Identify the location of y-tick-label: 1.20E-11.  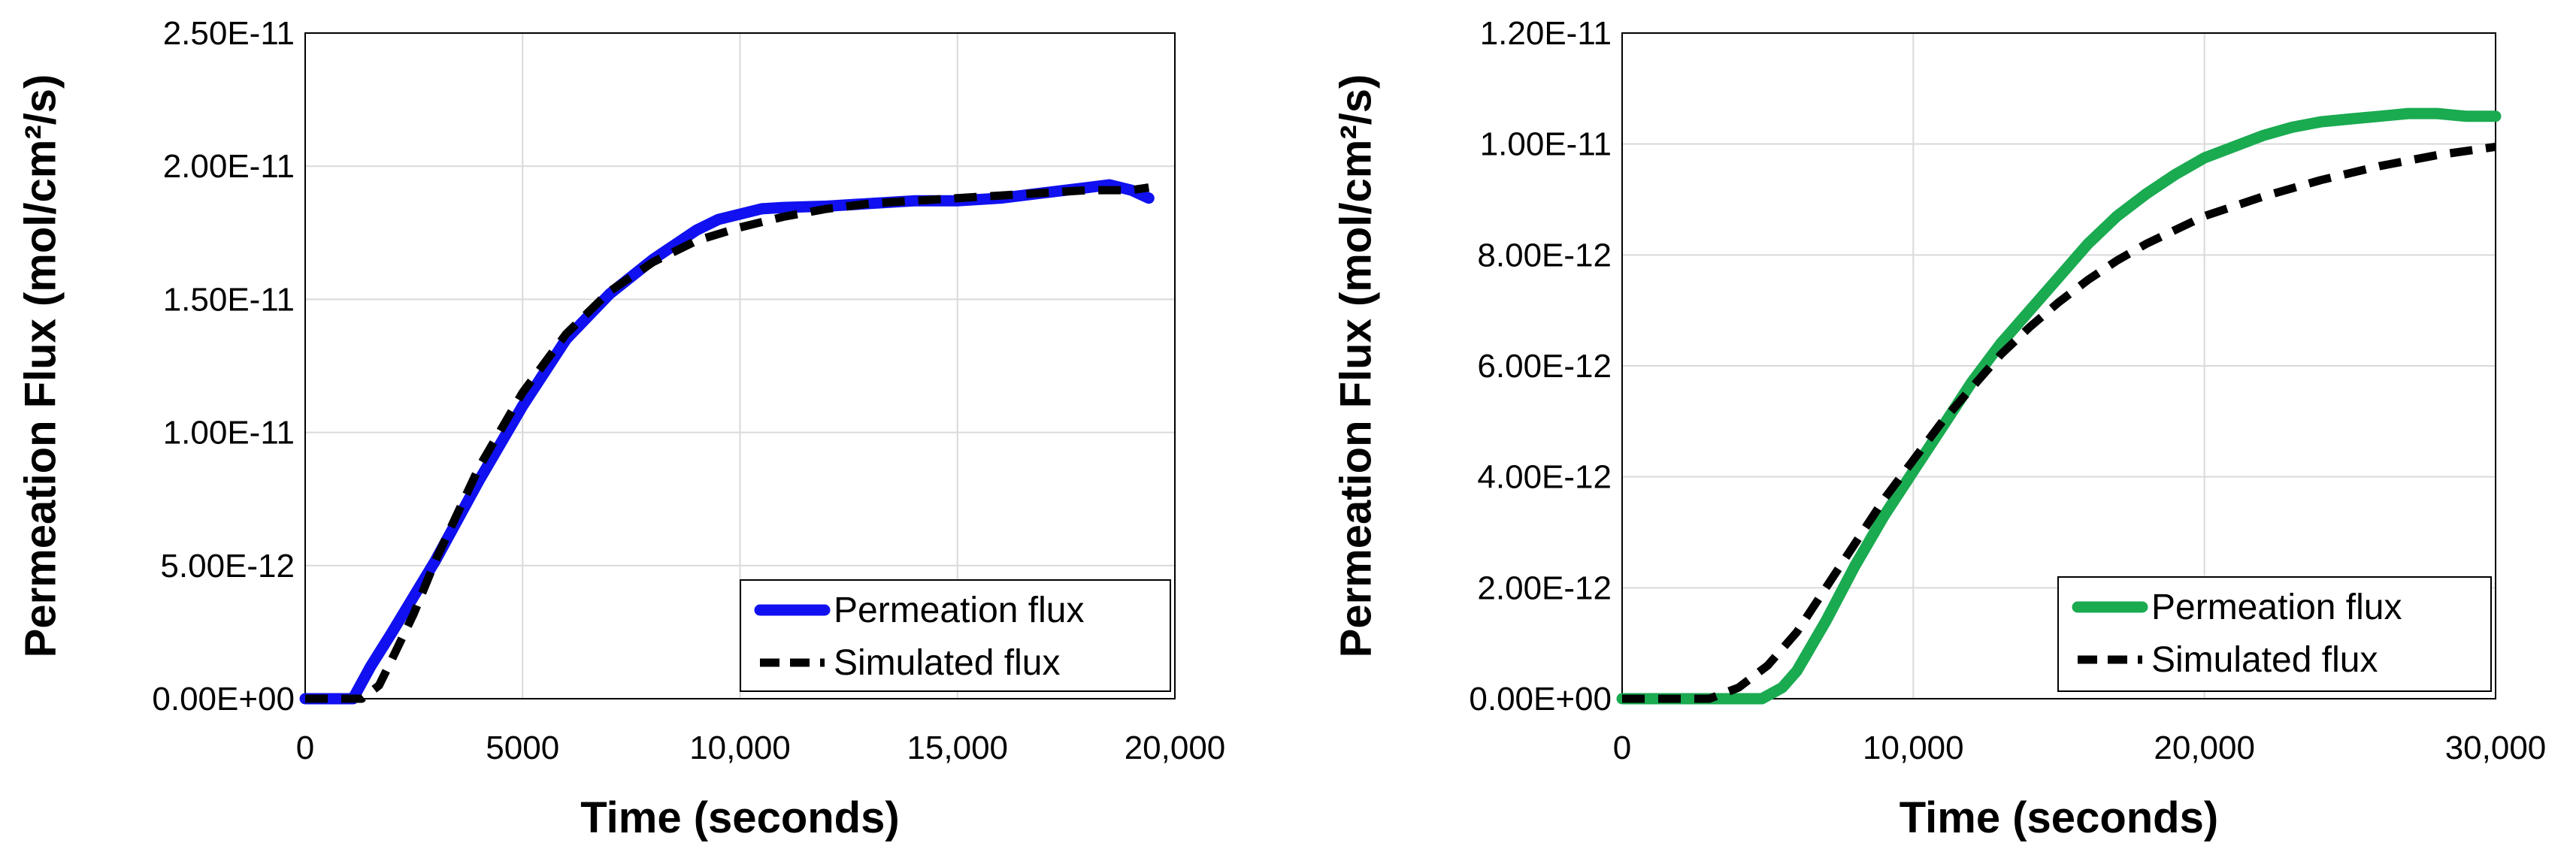
(1546, 33).